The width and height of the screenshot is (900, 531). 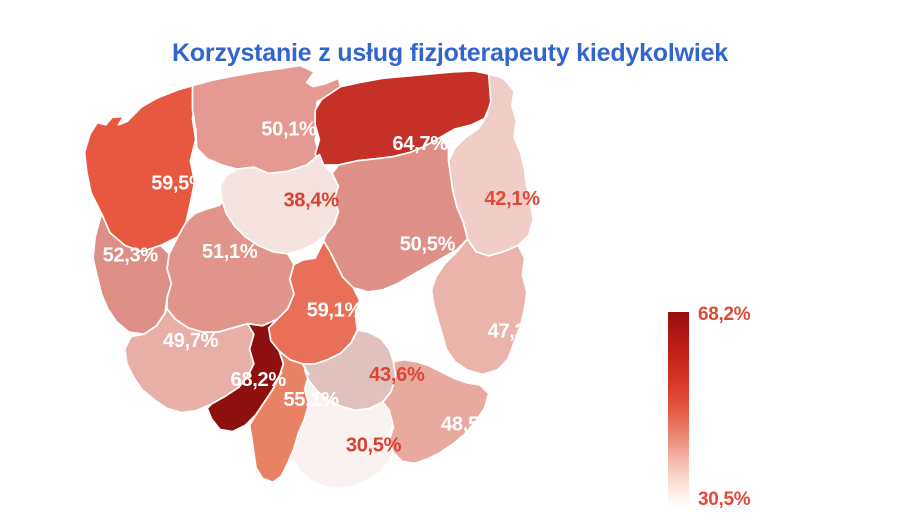 What do you see at coordinates (279, 417) in the screenshot?
I see `region-slaskie` at bounding box center [279, 417].